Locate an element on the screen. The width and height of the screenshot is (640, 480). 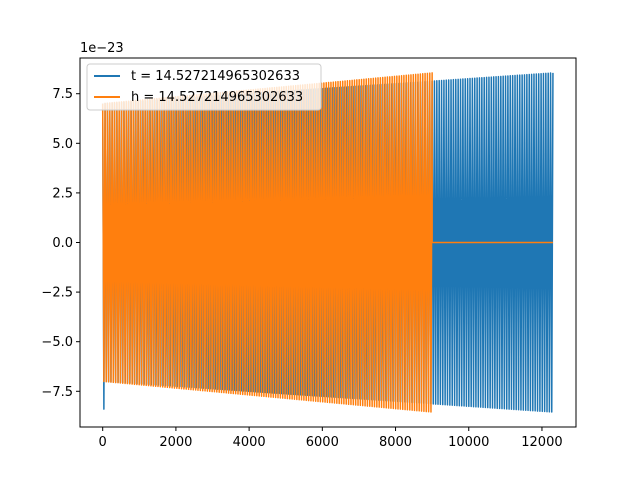
x-tick-label: 8000 is located at coordinates (395, 442).